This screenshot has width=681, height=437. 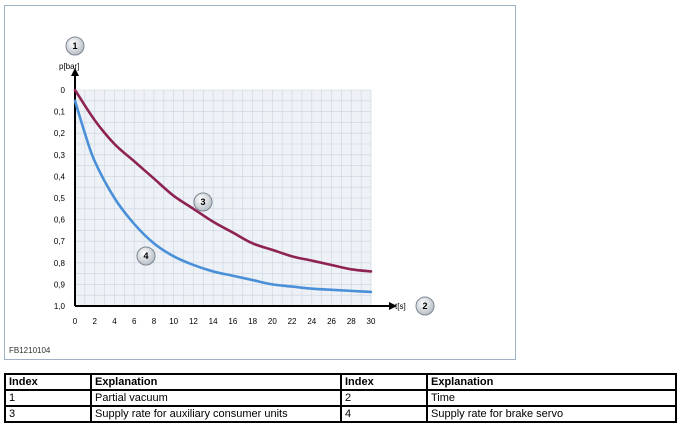 I want to click on y-tick-label: 0,2, so click(x=60, y=133).